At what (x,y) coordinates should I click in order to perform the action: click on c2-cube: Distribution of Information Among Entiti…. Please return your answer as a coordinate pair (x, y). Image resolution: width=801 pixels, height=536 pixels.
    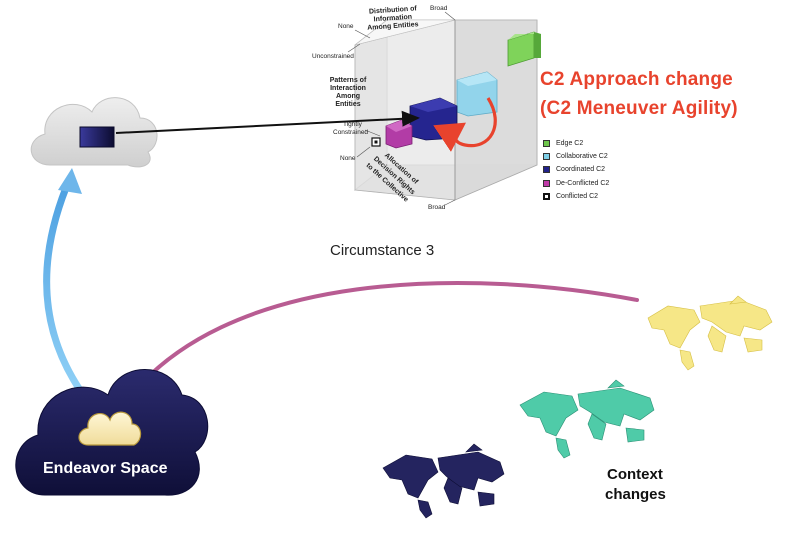
    Looking at the image, I should click on (426, 108).